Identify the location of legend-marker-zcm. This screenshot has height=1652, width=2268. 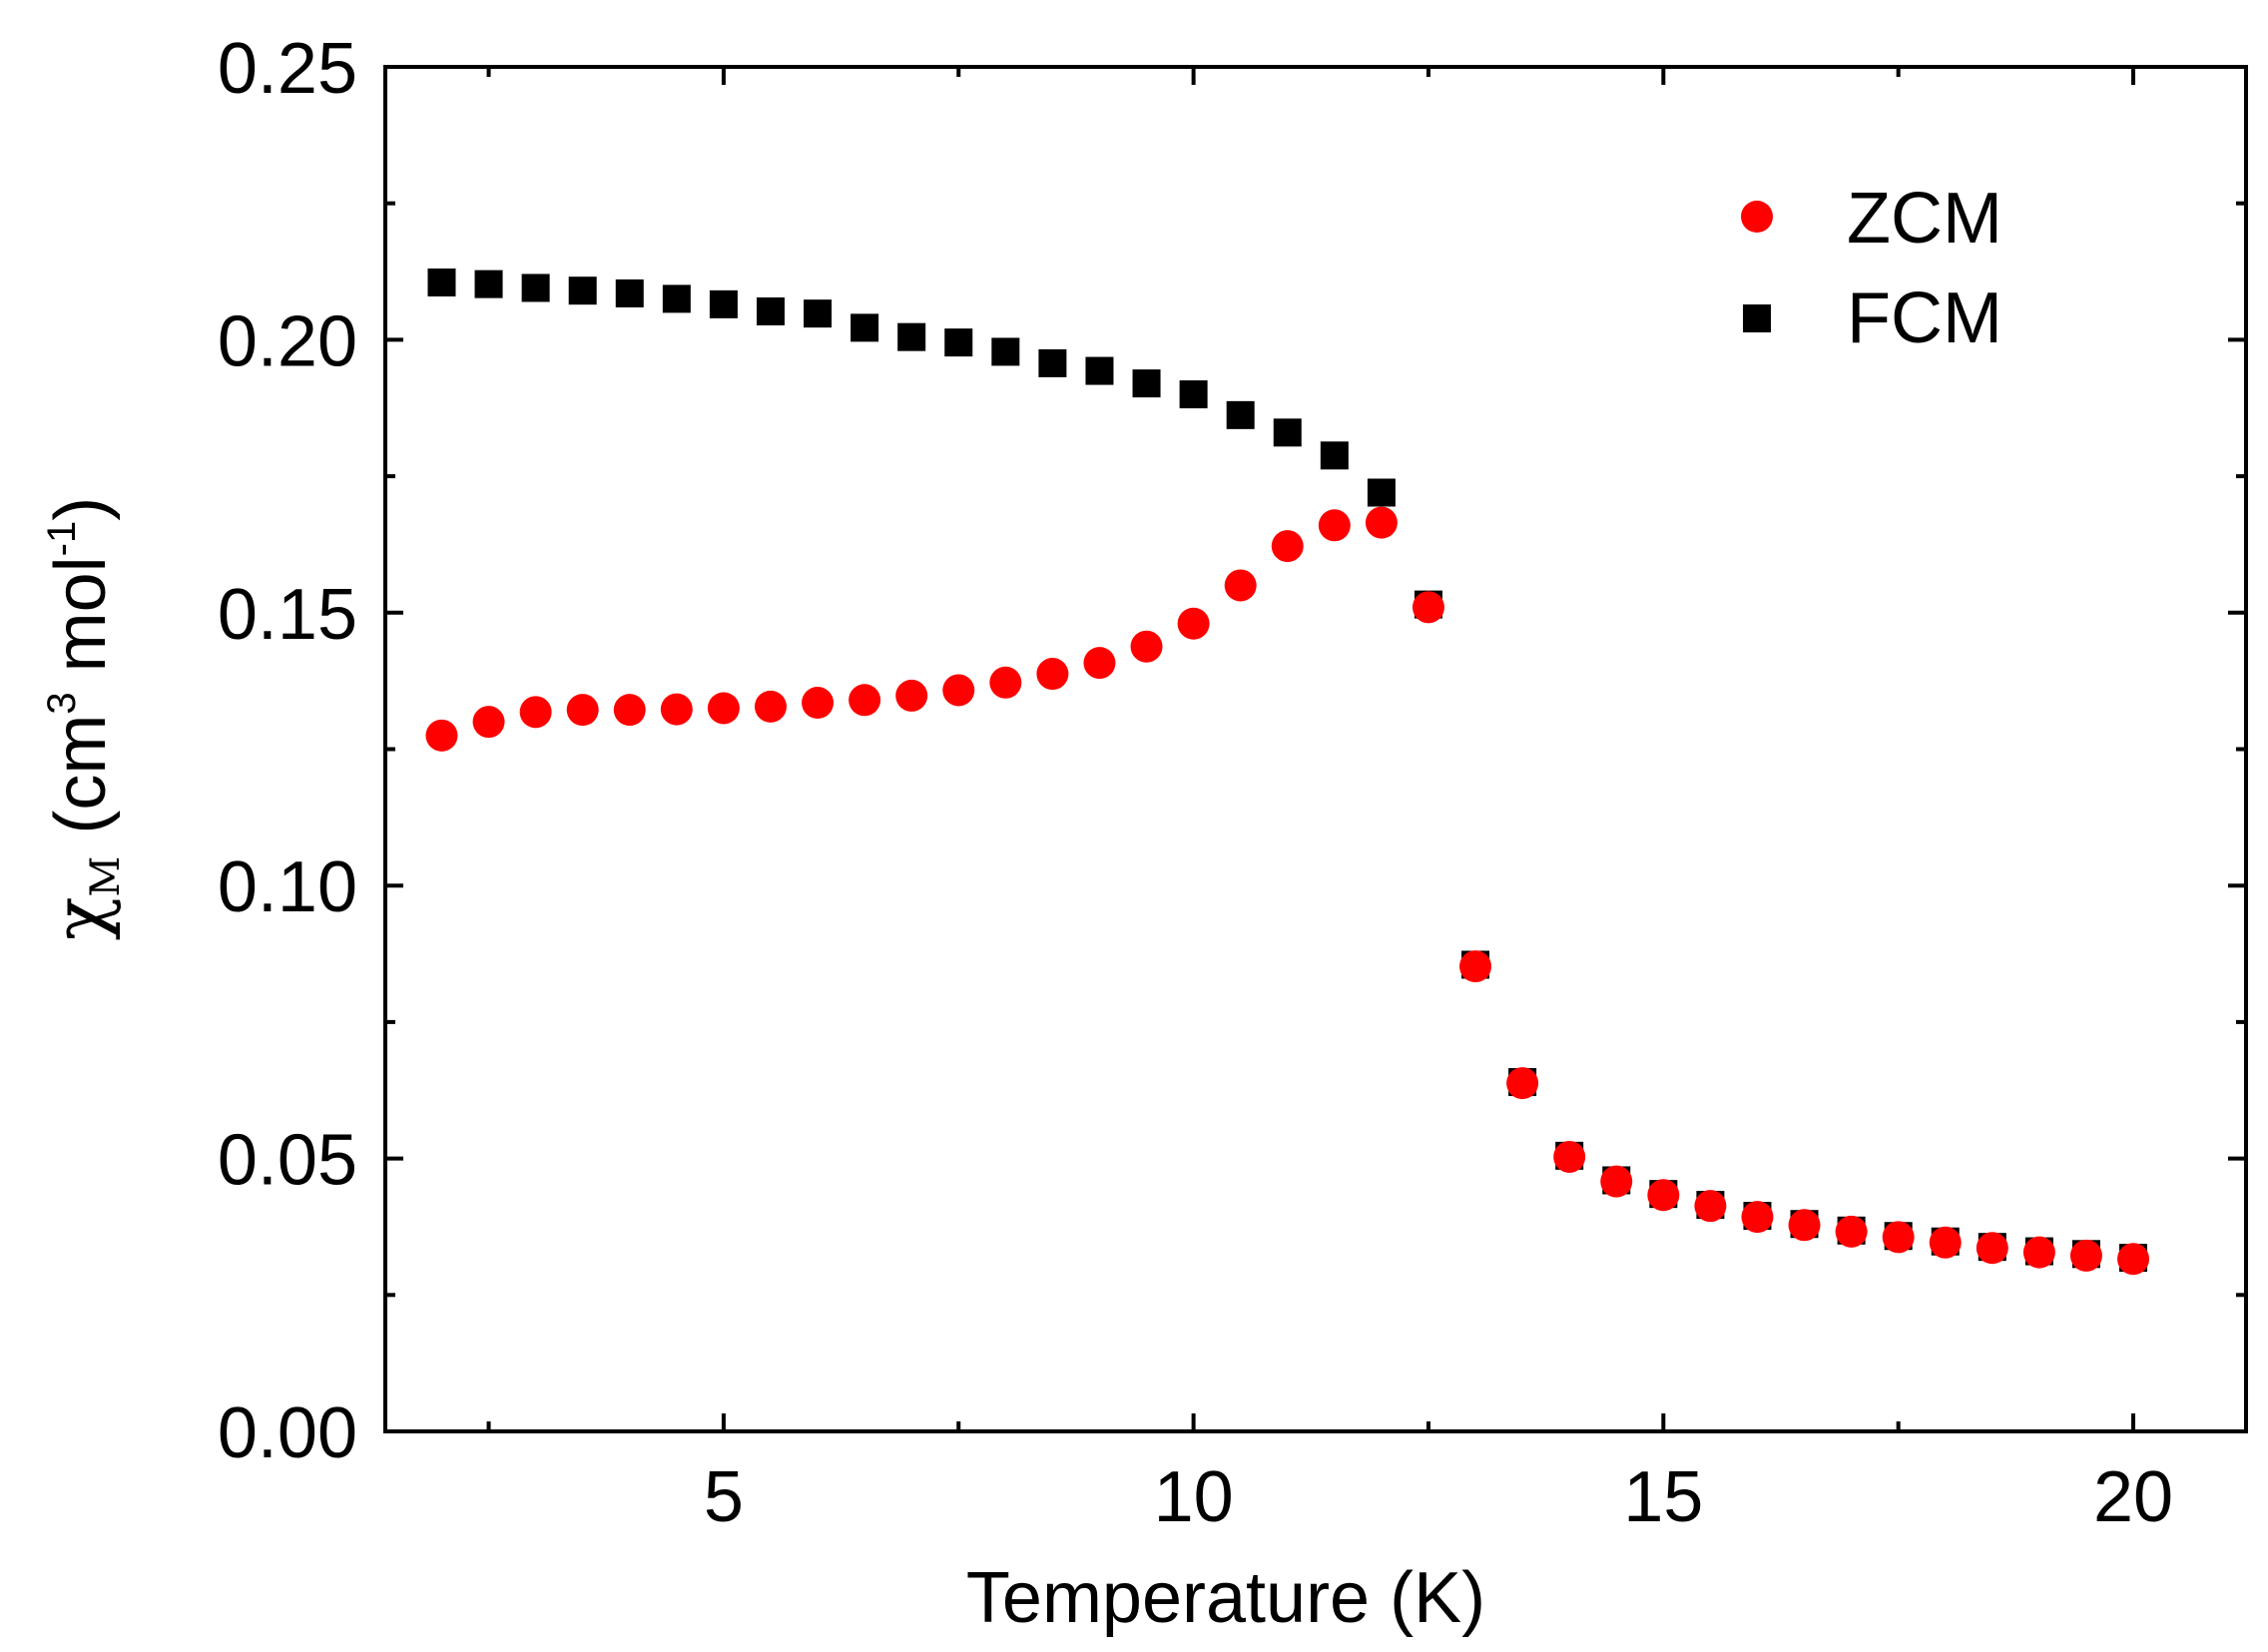
(1757, 217).